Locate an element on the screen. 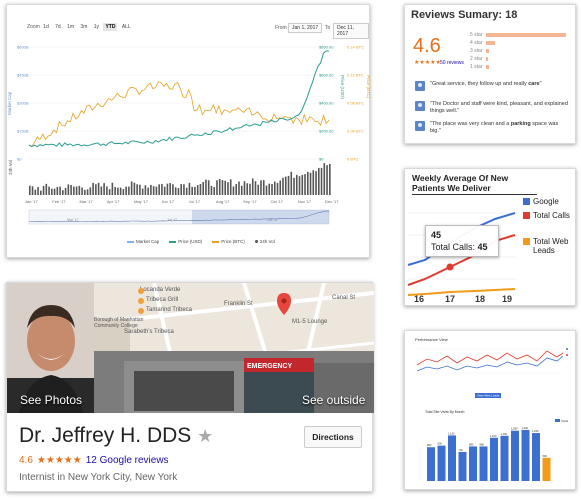 This screenshot has width=581, height=500. legend-google: Google is located at coordinates (541, 201).